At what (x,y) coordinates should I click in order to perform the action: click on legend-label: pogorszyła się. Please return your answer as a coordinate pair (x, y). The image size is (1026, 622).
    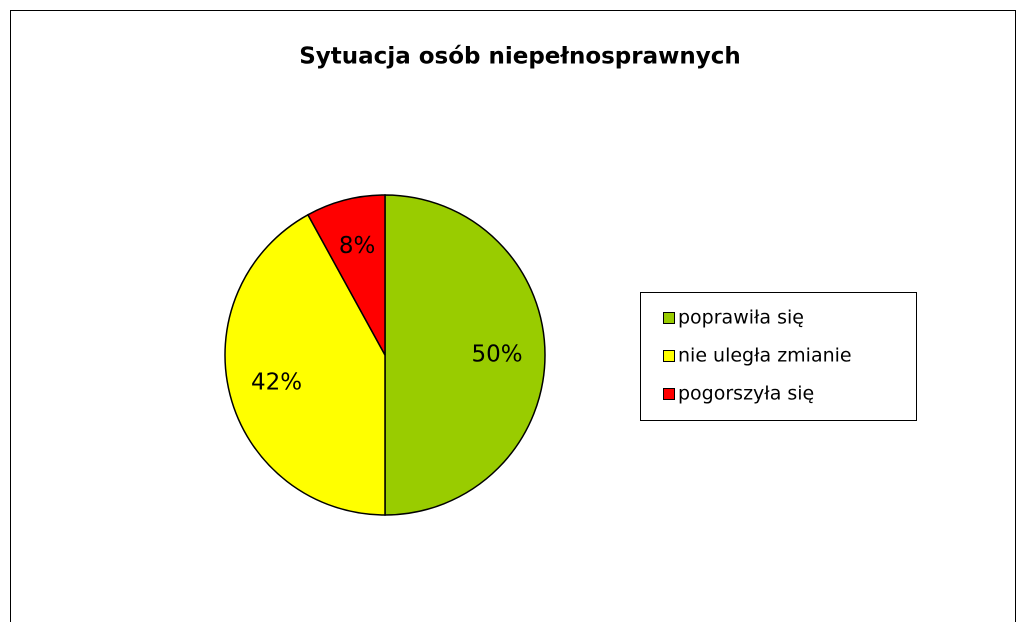
    Looking at the image, I should click on (746, 394).